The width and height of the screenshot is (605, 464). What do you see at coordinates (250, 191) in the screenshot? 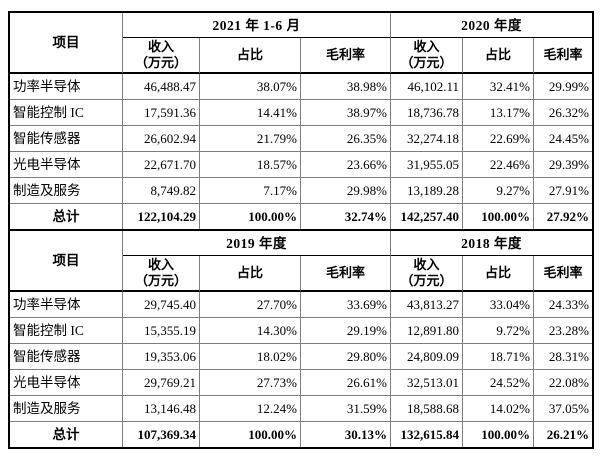
I see `share-cell: 7.17%` at bounding box center [250, 191].